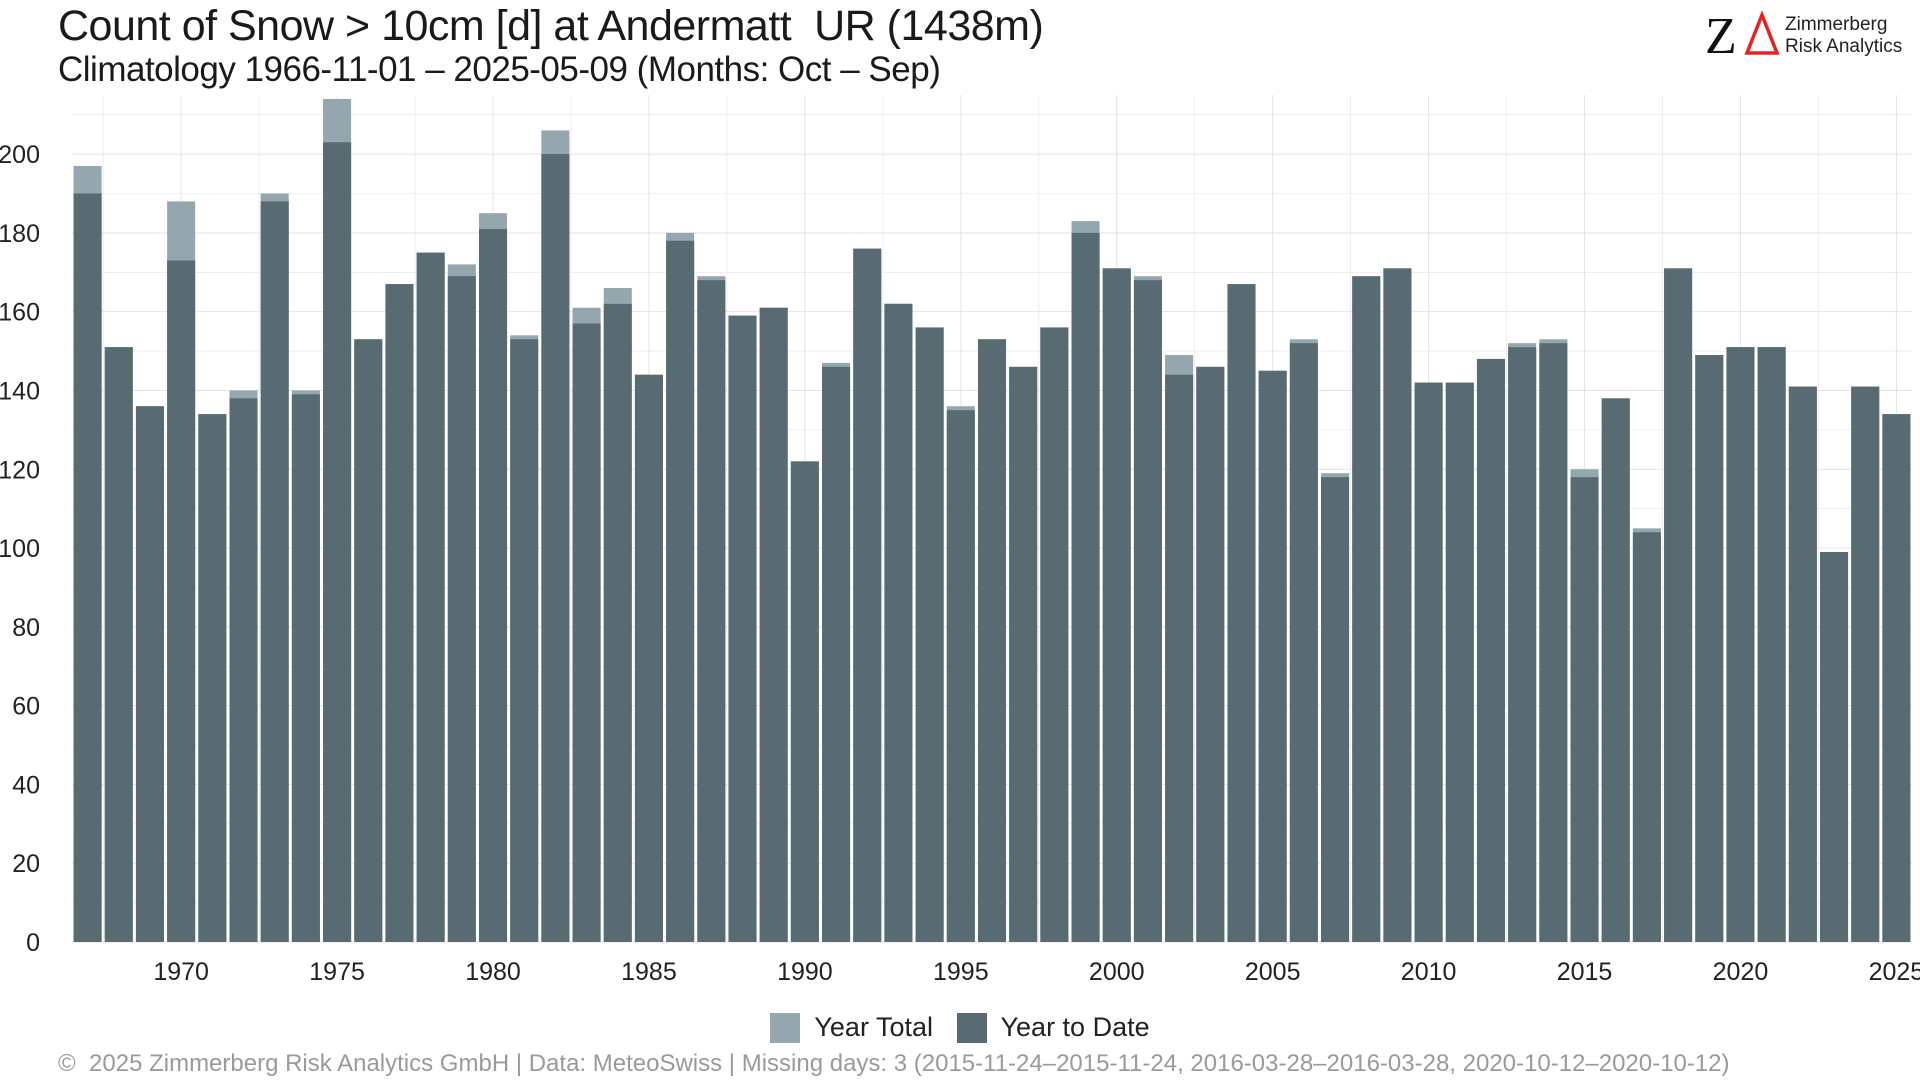 This screenshot has height=1080, width=1920. I want to click on x-tick-label: 2005, so click(1273, 972).